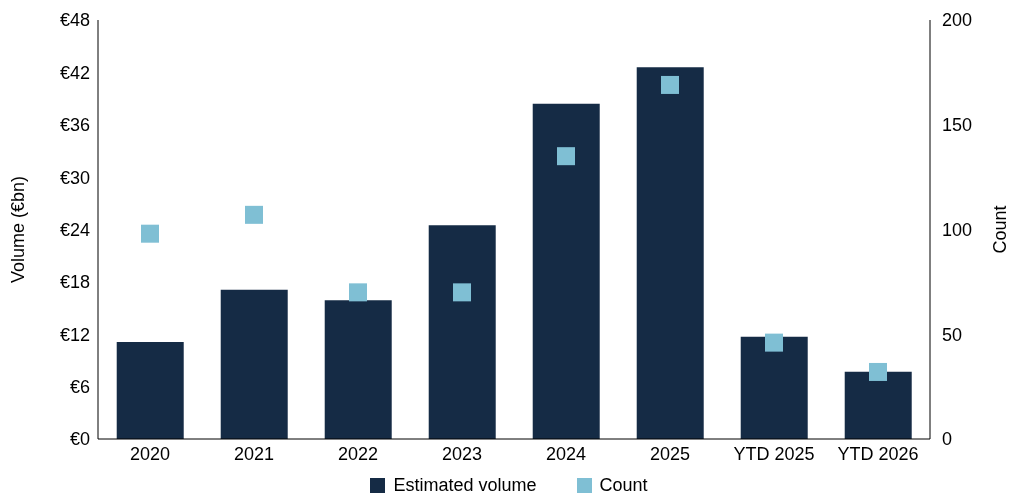 This screenshot has height=504, width=1018. What do you see at coordinates (957, 20) in the screenshot?
I see `y2-tick-label: 200` at bounding box center [957, 20].